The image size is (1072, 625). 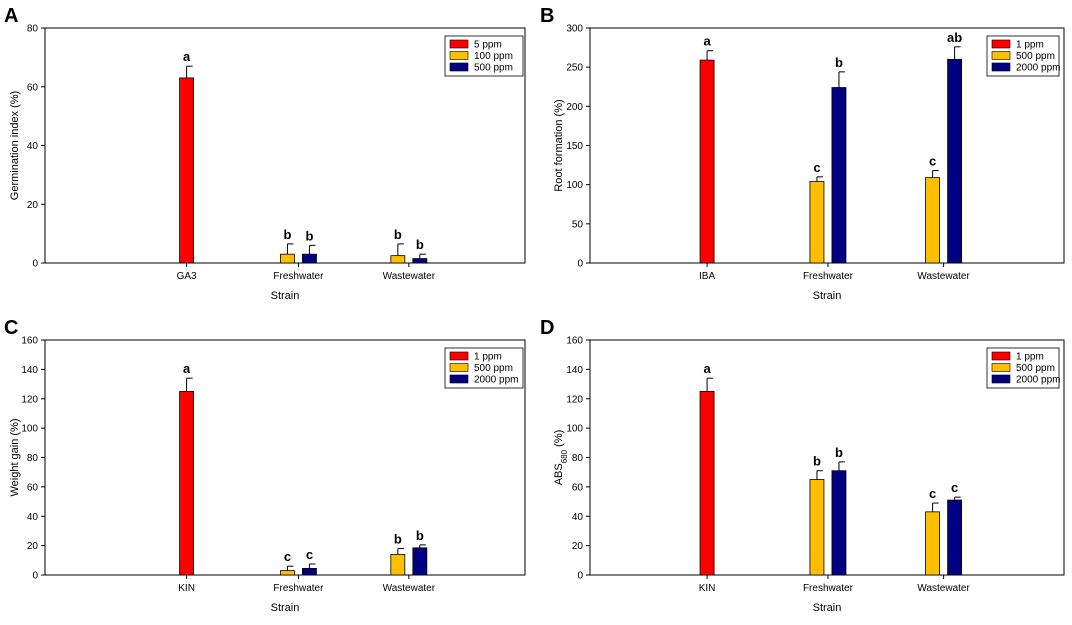 What do you see at coordinates (559, 474) in the screenshot?
I see `y-axis-title-main: ABS` at bounding box center [559, 474].